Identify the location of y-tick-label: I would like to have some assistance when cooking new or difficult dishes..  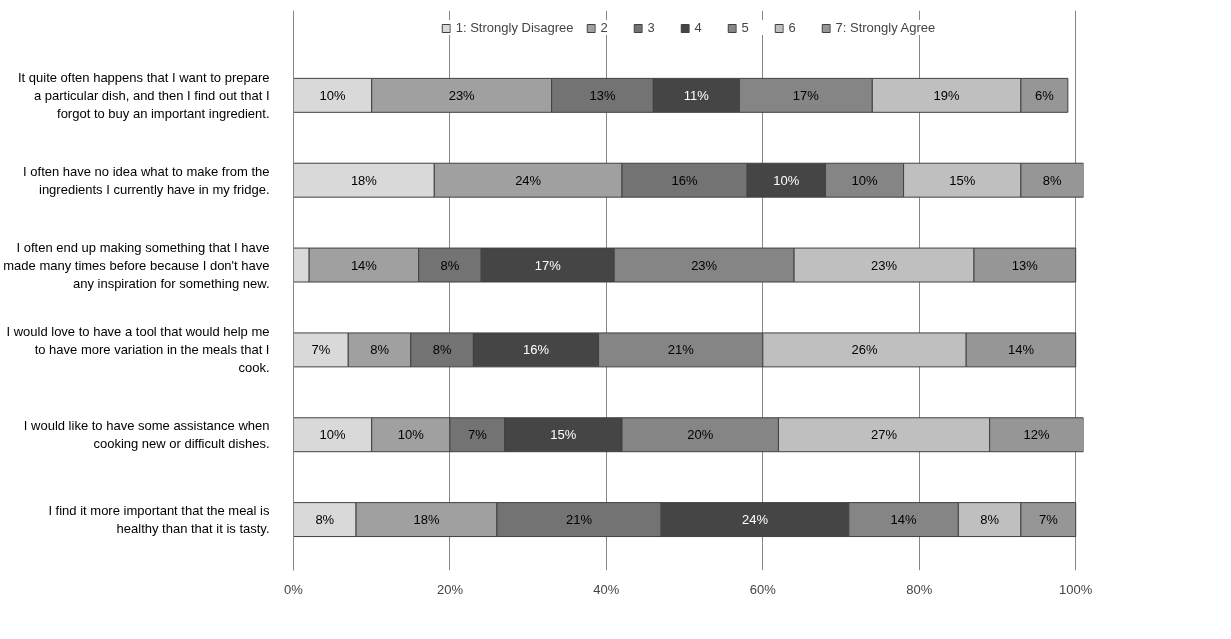
(146, 435).